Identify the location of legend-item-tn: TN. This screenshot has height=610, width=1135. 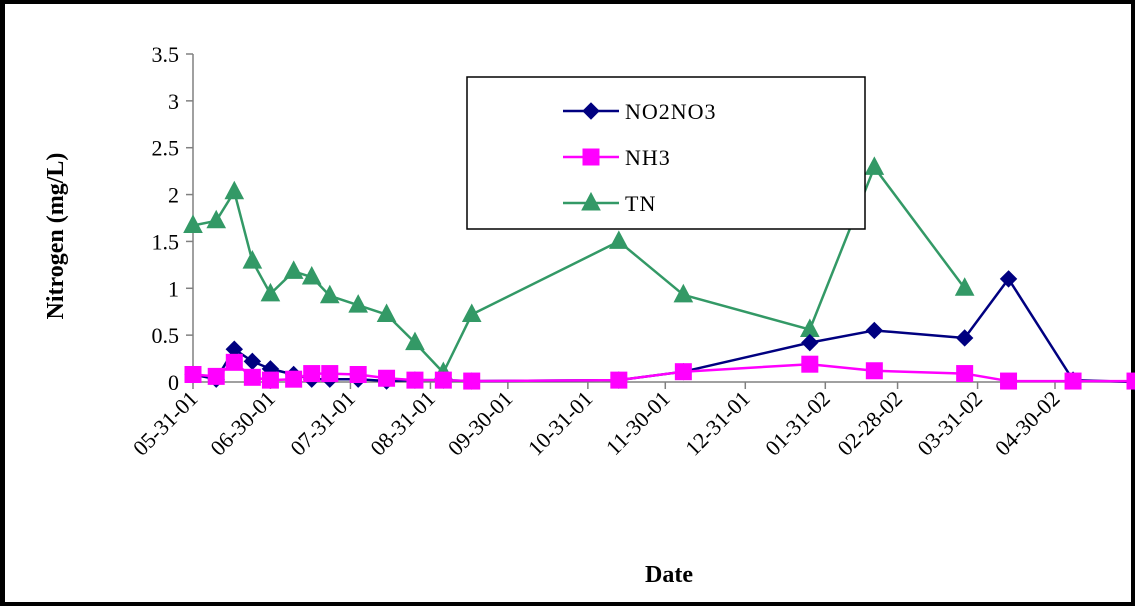
(609, 203).